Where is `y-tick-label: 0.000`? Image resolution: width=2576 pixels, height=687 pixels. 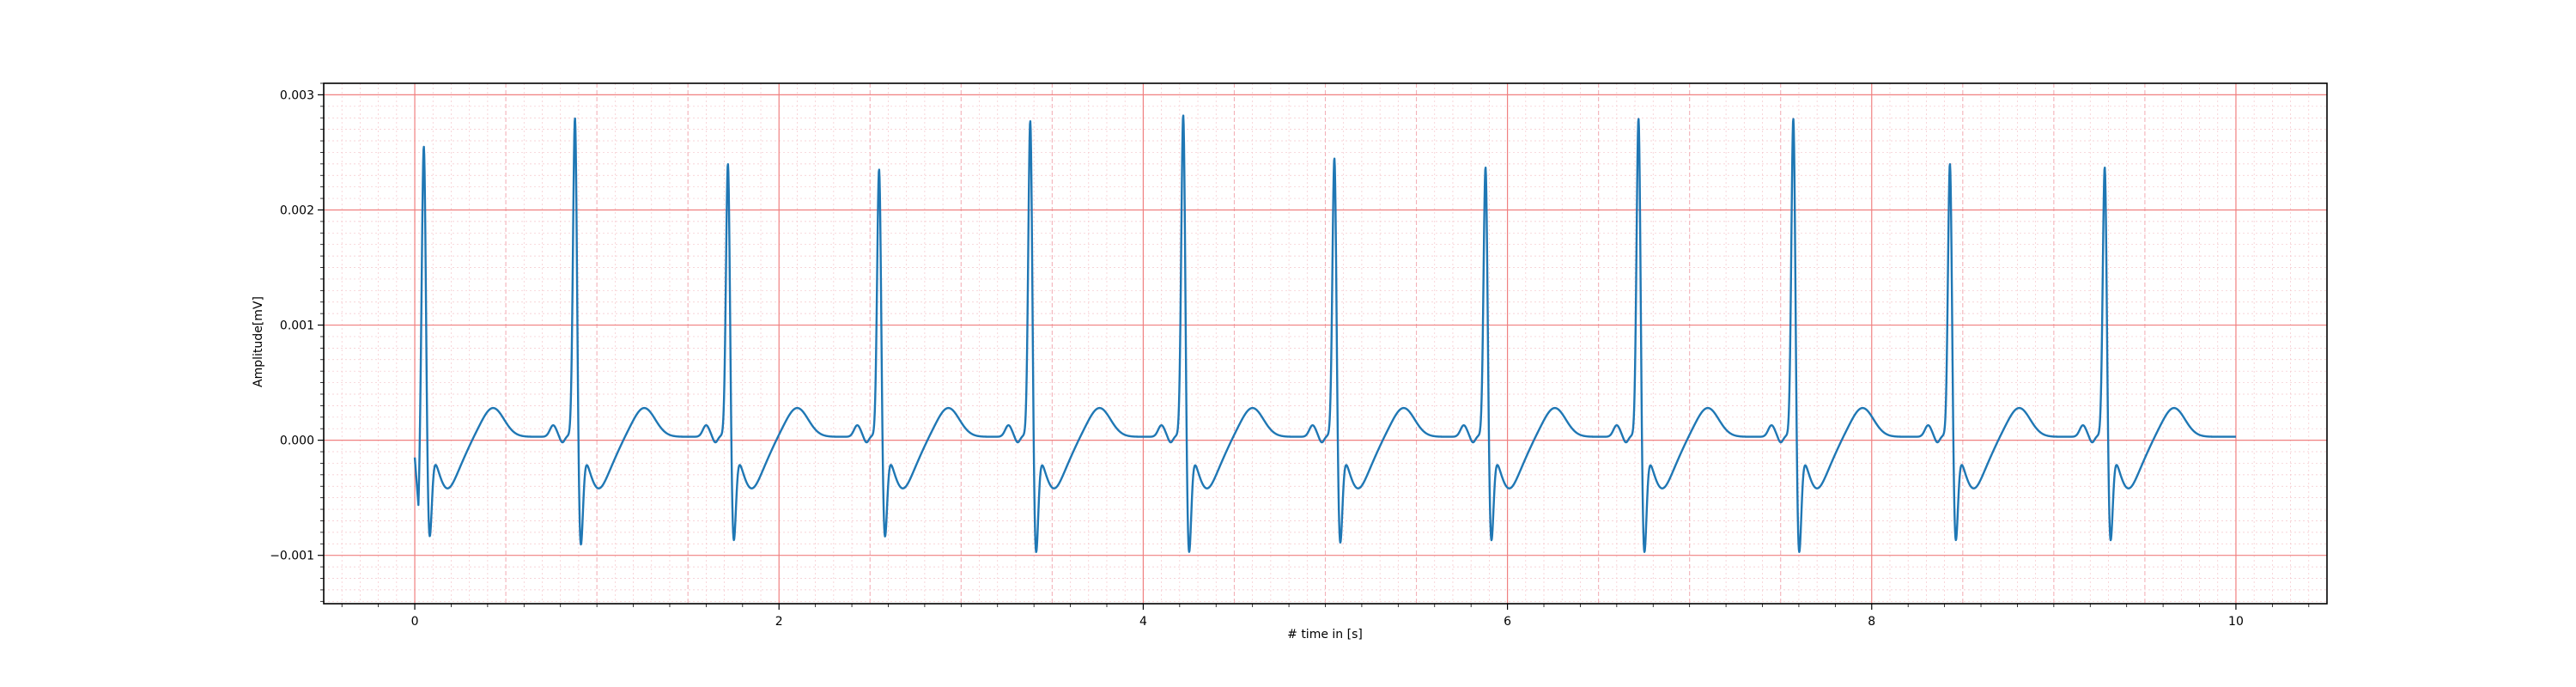 y-tick-label: 0.000 is located at coordinates (297, 441).